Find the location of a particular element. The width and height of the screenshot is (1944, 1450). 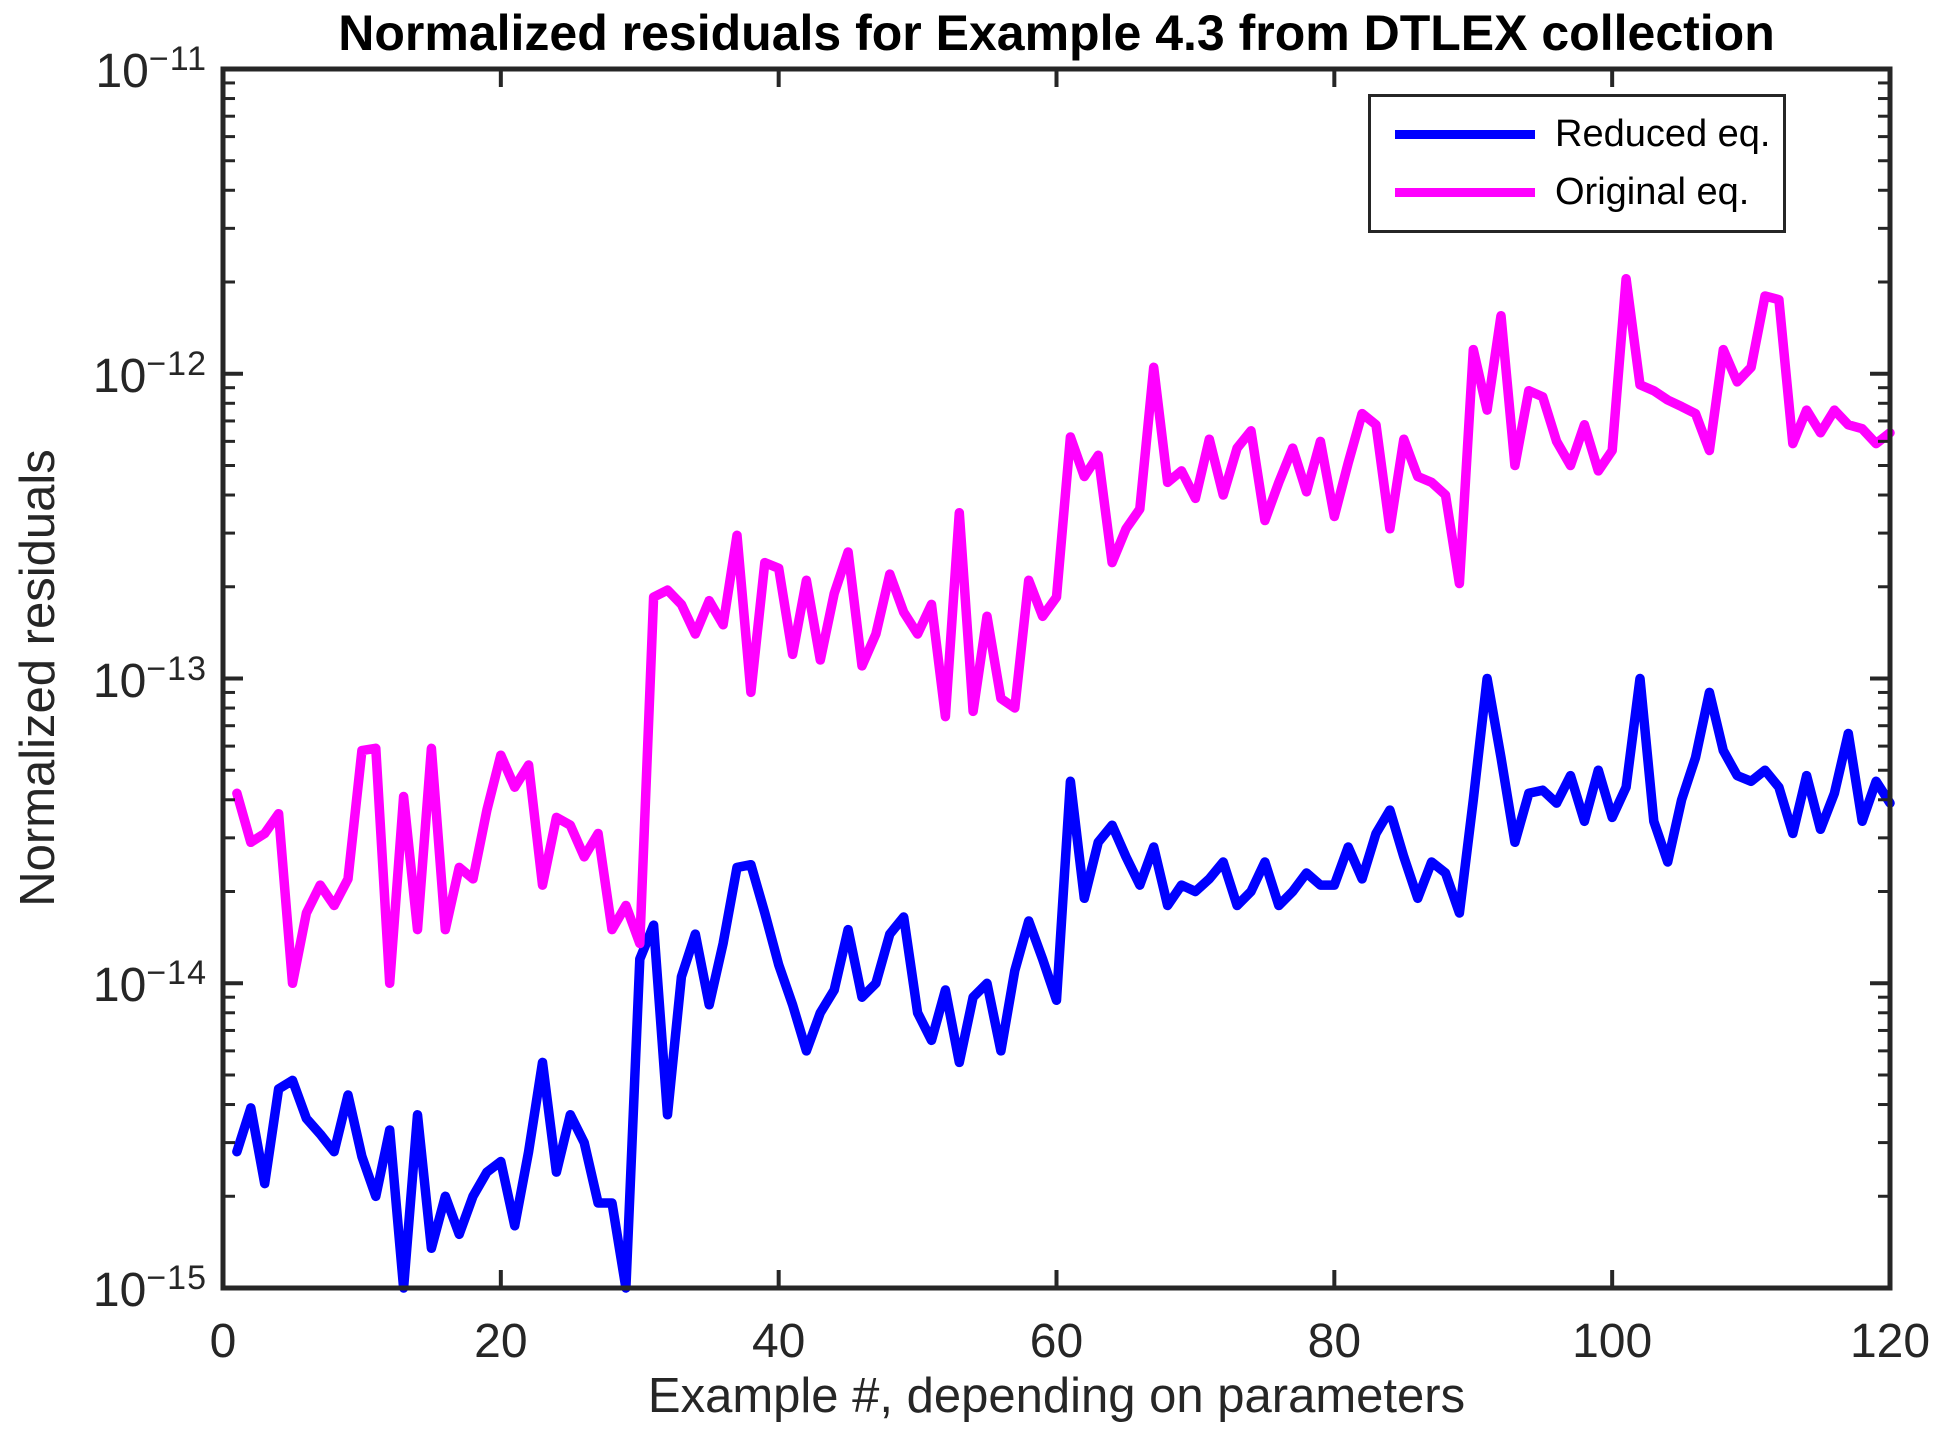

legend: Reduced eq. Original eq. is located at coordinates (1577, 163).